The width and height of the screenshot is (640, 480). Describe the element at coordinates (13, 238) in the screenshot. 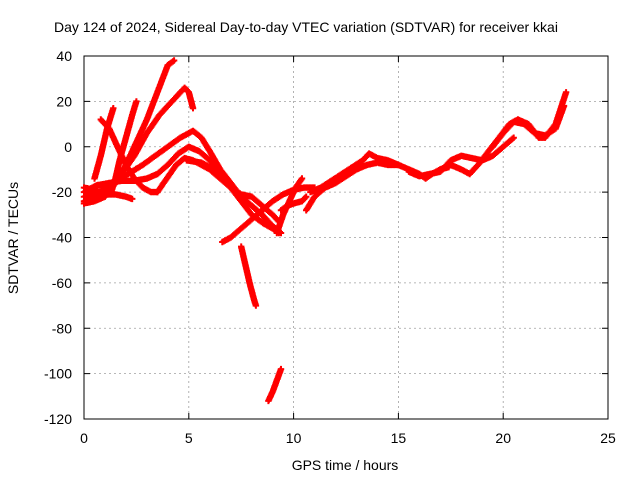

I see `y-axis-label: SDTVAR / TECUs` at that location.